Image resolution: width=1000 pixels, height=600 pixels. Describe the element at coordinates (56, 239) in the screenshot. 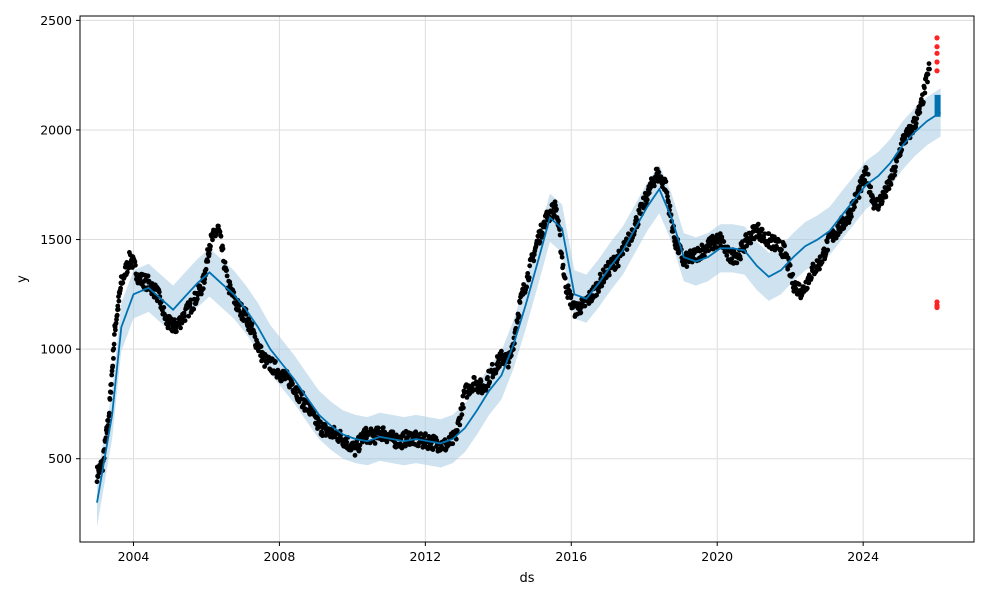

I see `y-tick-label: 1500` at that location.